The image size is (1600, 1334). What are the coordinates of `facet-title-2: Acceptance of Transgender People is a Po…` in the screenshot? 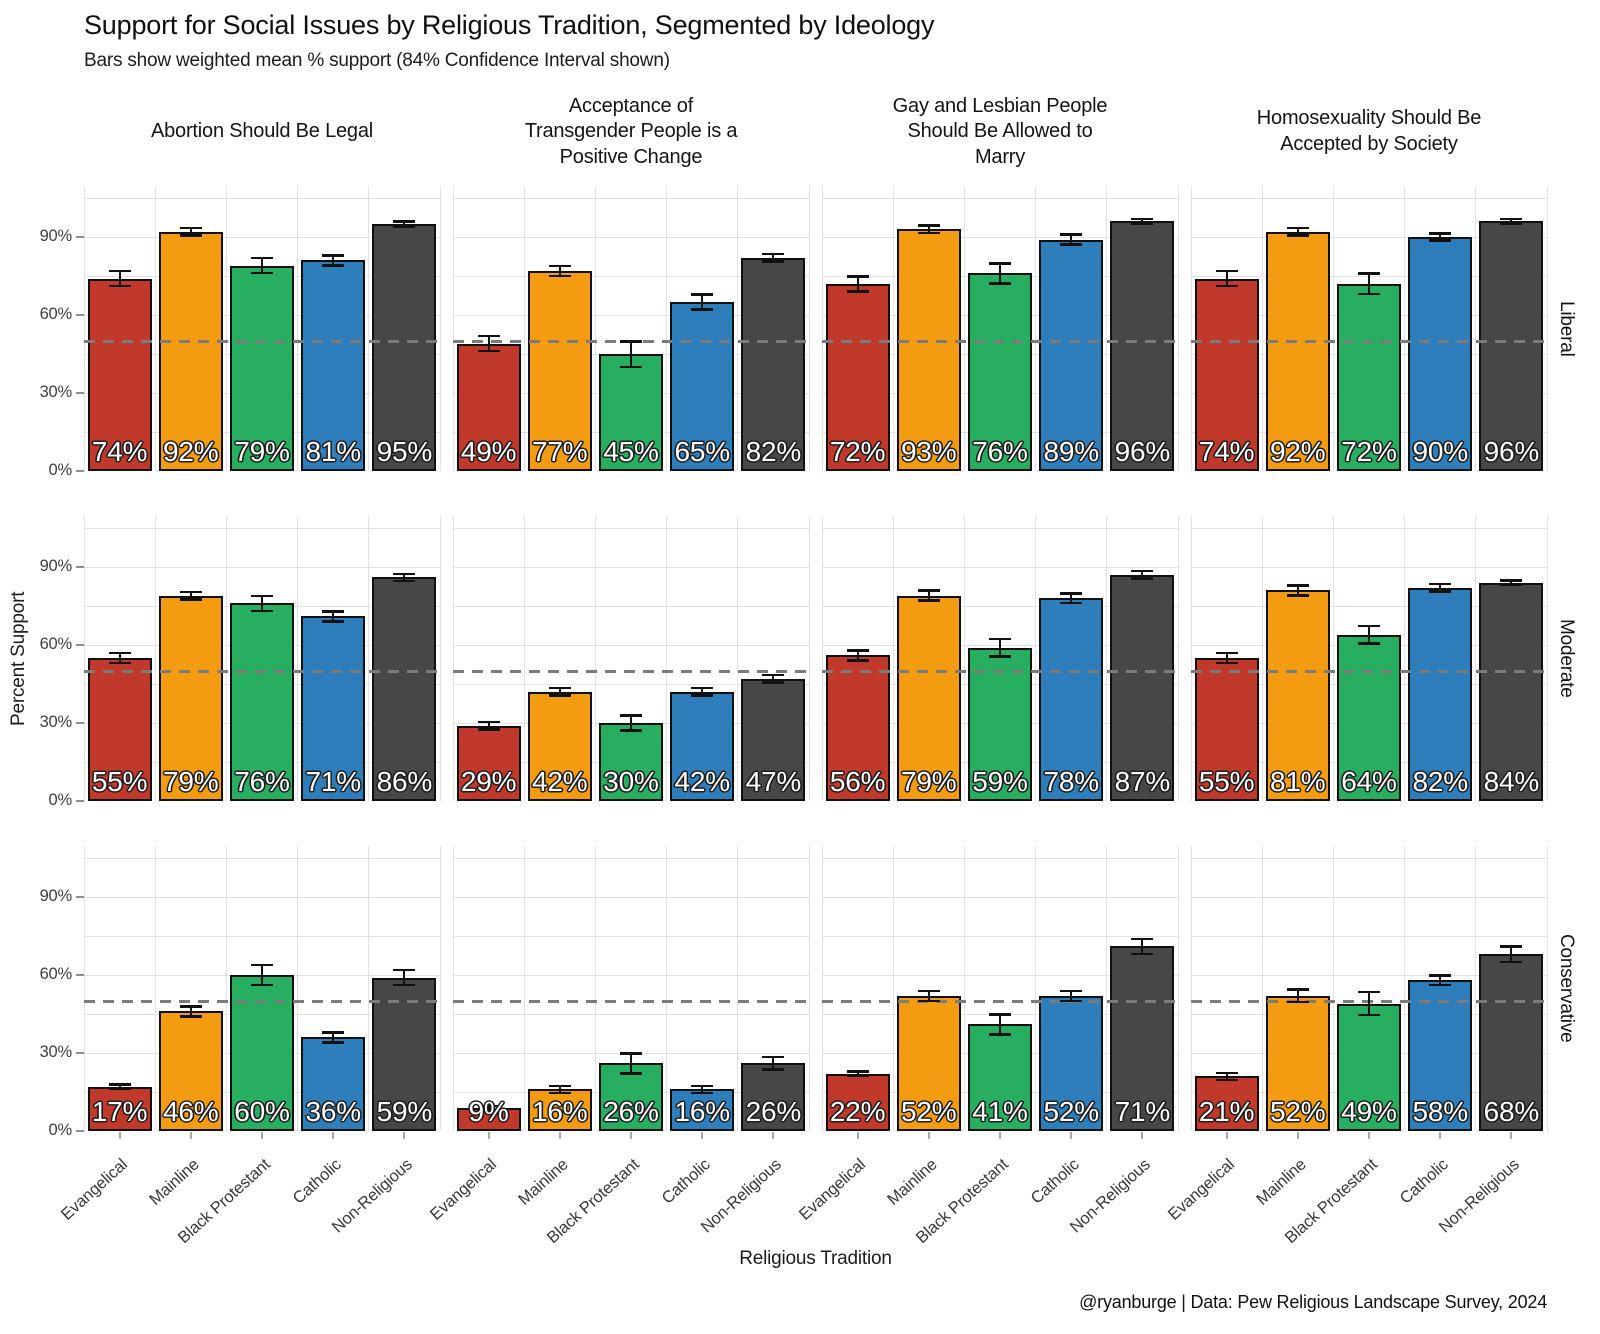 It's located at (631, 131).